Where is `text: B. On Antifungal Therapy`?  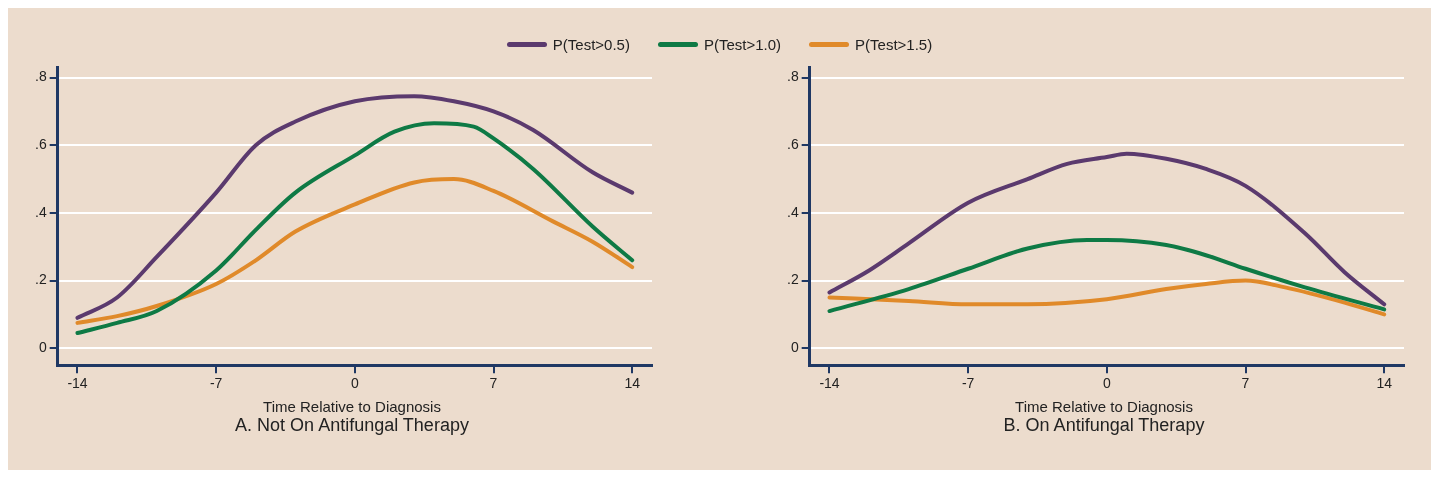 text: B. On Antifungal Therapy is located at coordinates (1104, 425).